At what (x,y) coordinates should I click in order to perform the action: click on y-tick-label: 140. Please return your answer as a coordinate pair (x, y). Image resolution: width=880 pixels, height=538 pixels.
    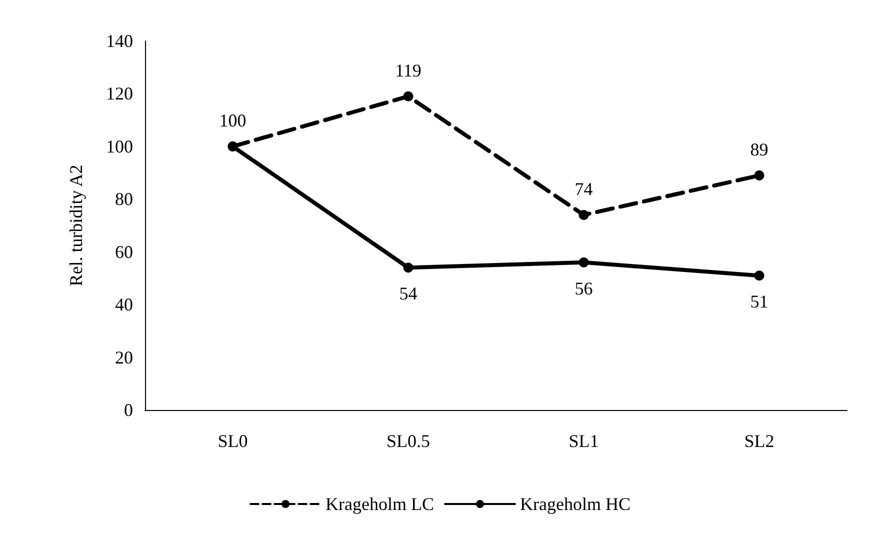
    Looking at the image, I should click on (119, 41).